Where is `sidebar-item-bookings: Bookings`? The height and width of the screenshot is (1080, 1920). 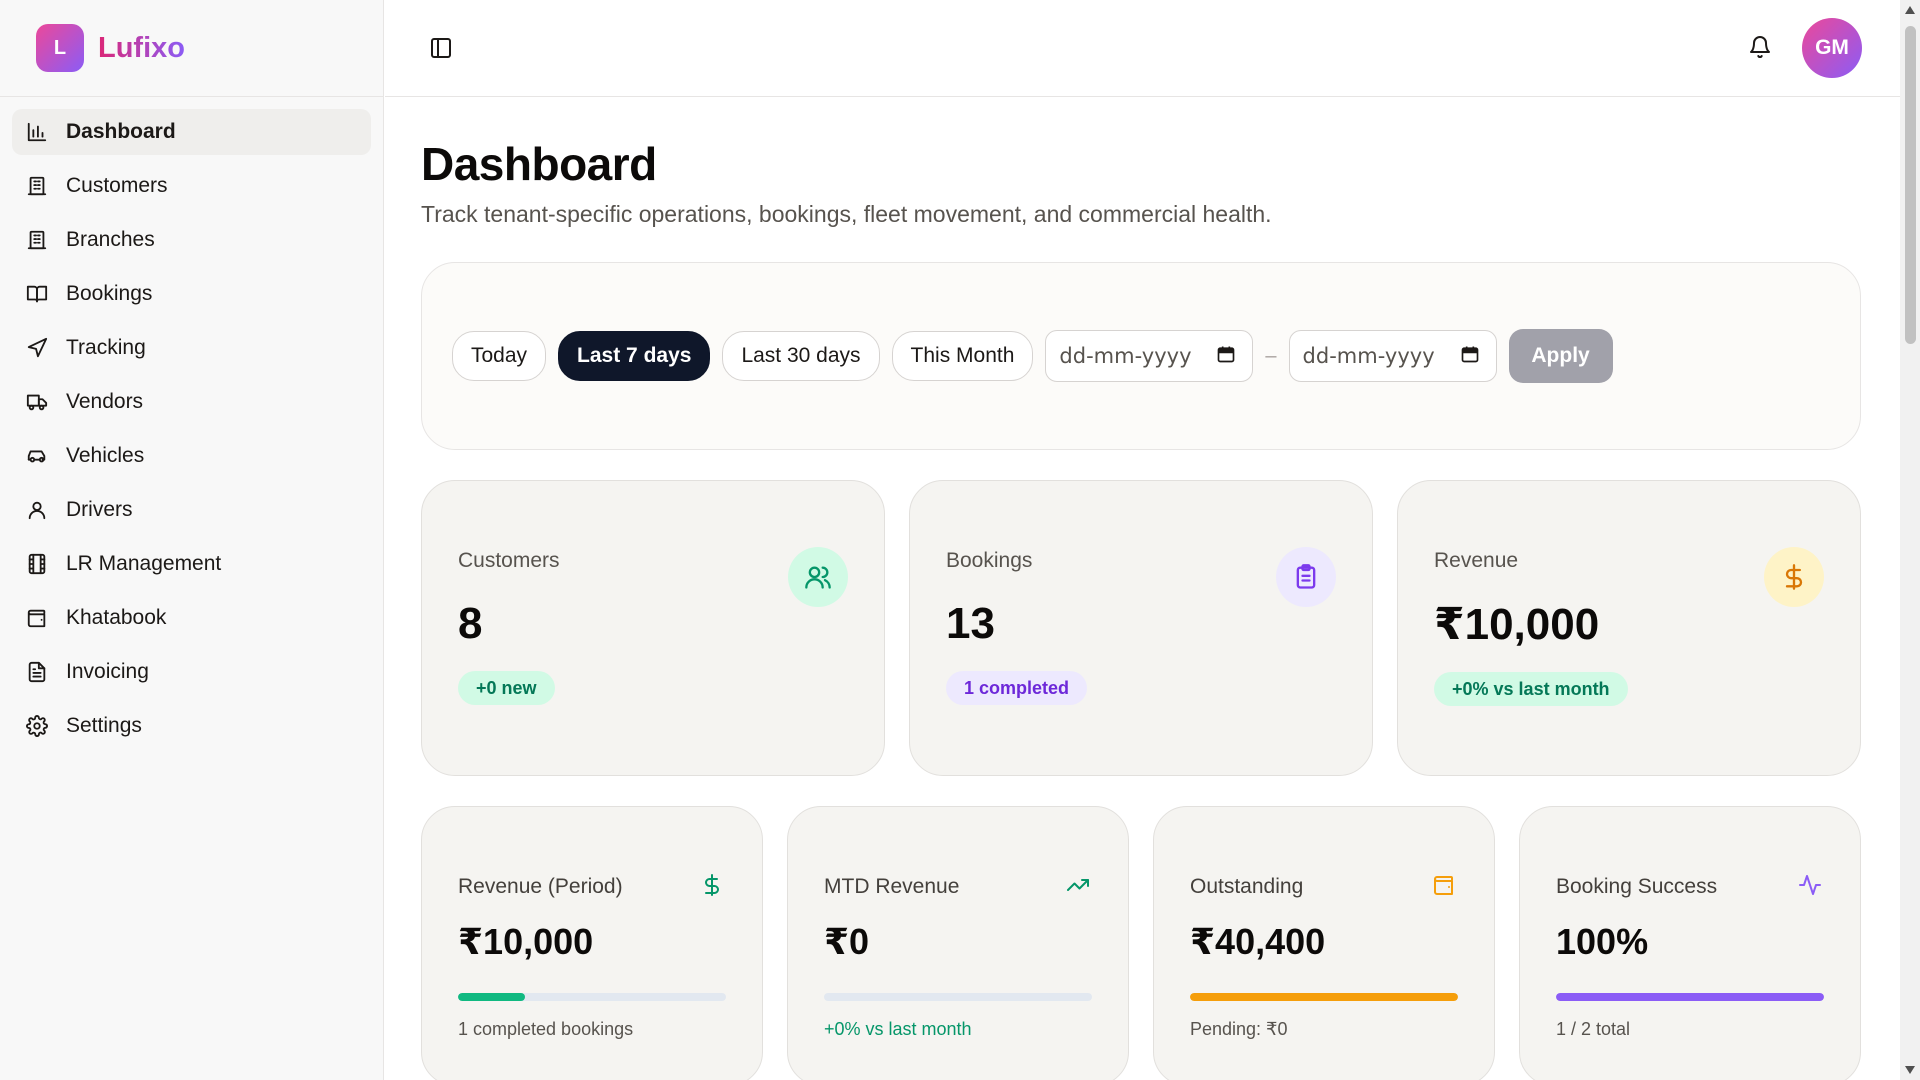
sidebar-item-bookings: Bookings is located at coordinates (191, 294).